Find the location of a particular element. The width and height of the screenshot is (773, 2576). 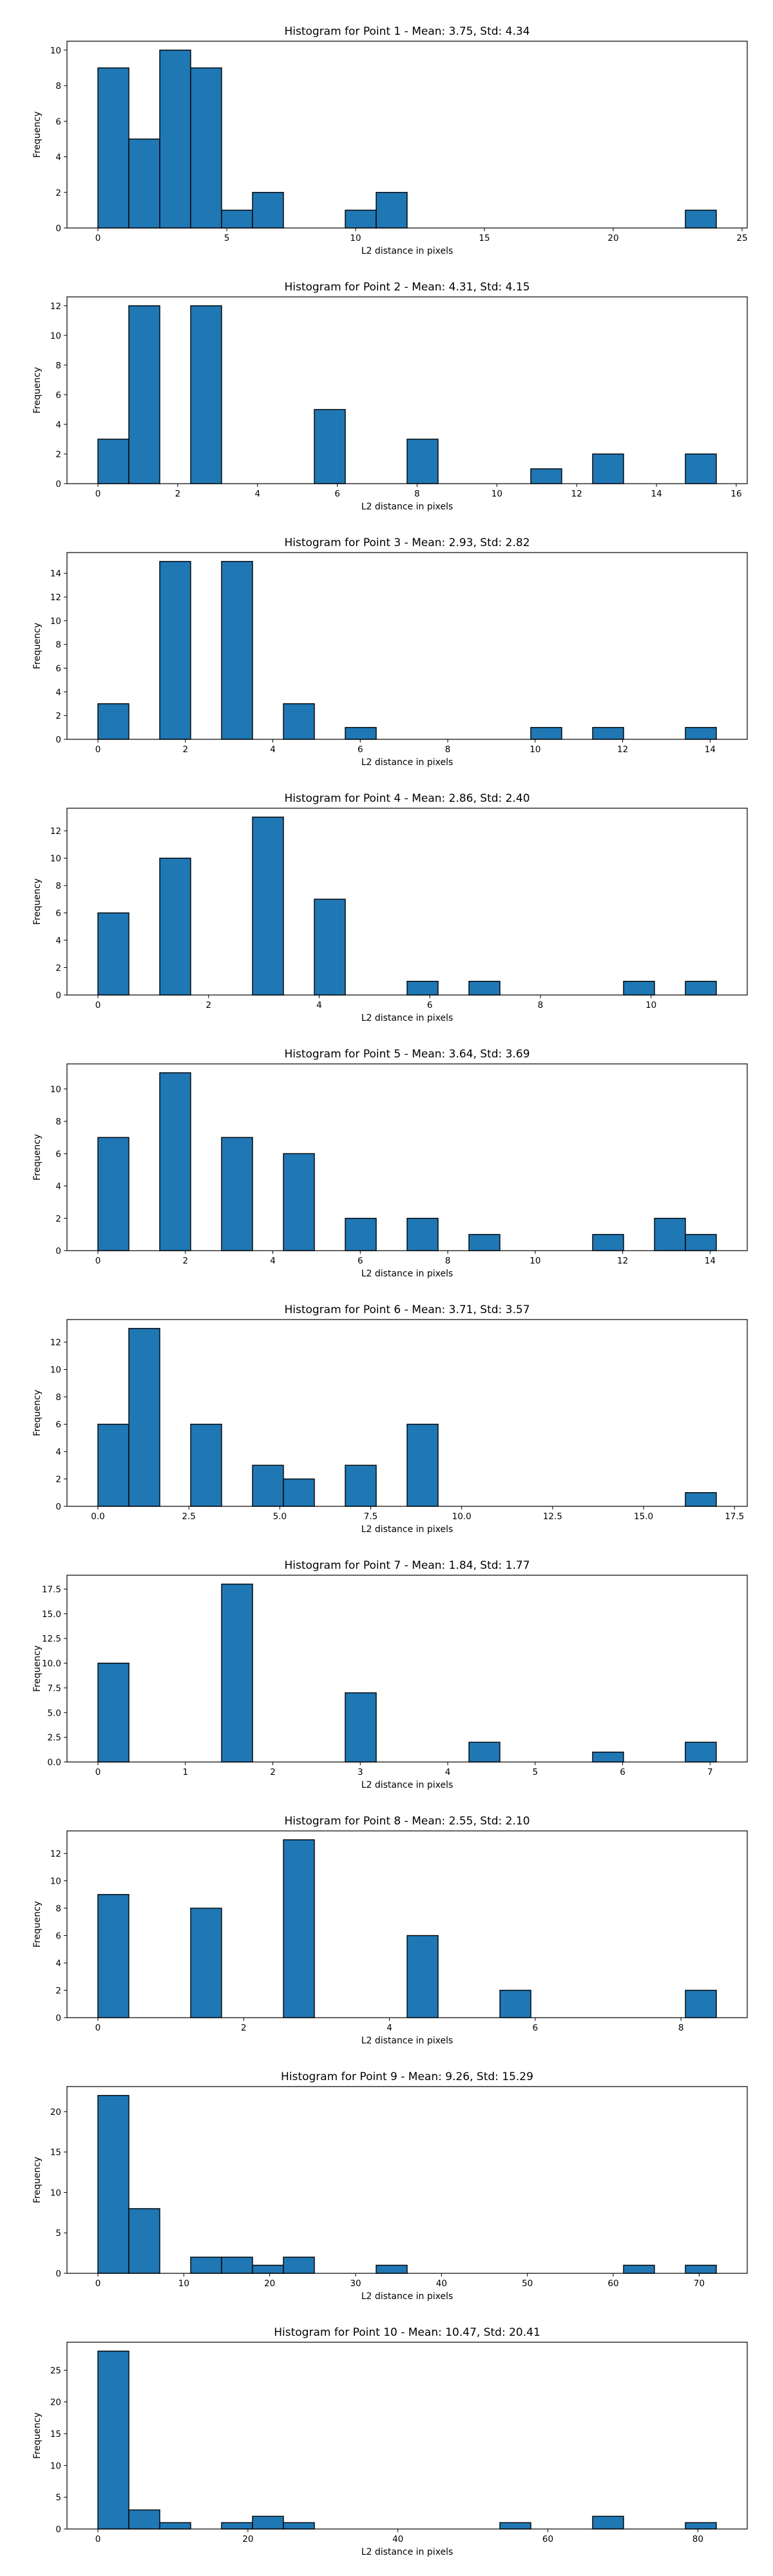

x-tick-label: 5 is located at coordinates (227, 238).